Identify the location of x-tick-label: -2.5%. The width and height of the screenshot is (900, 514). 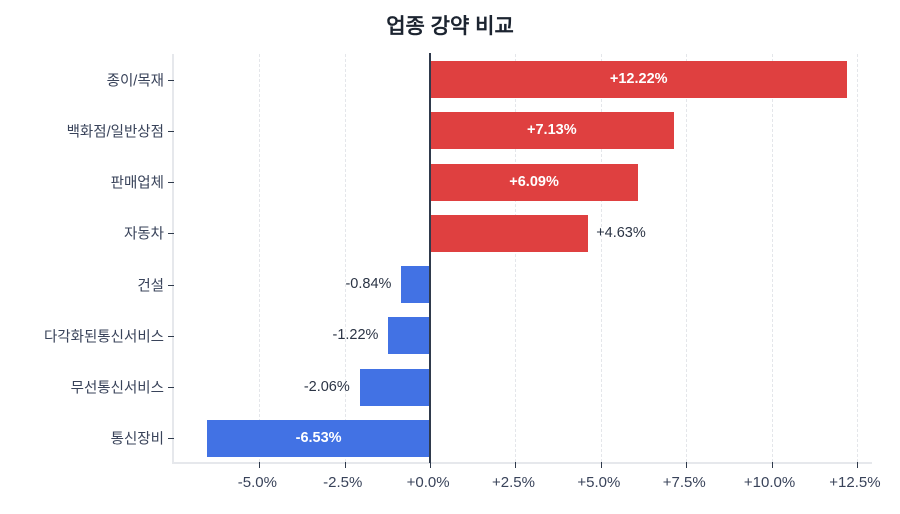
(343, 482).